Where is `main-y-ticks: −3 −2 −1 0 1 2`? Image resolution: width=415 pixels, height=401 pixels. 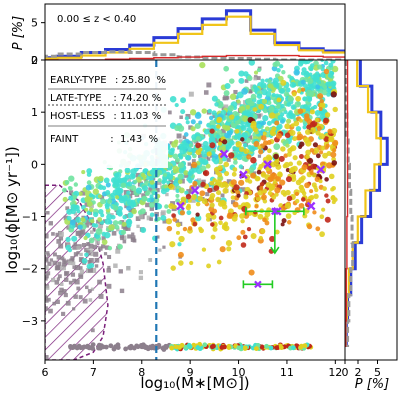
main-y-ticks: −3 −2 −1 0 1 2 is located at coordinates (33, 191).